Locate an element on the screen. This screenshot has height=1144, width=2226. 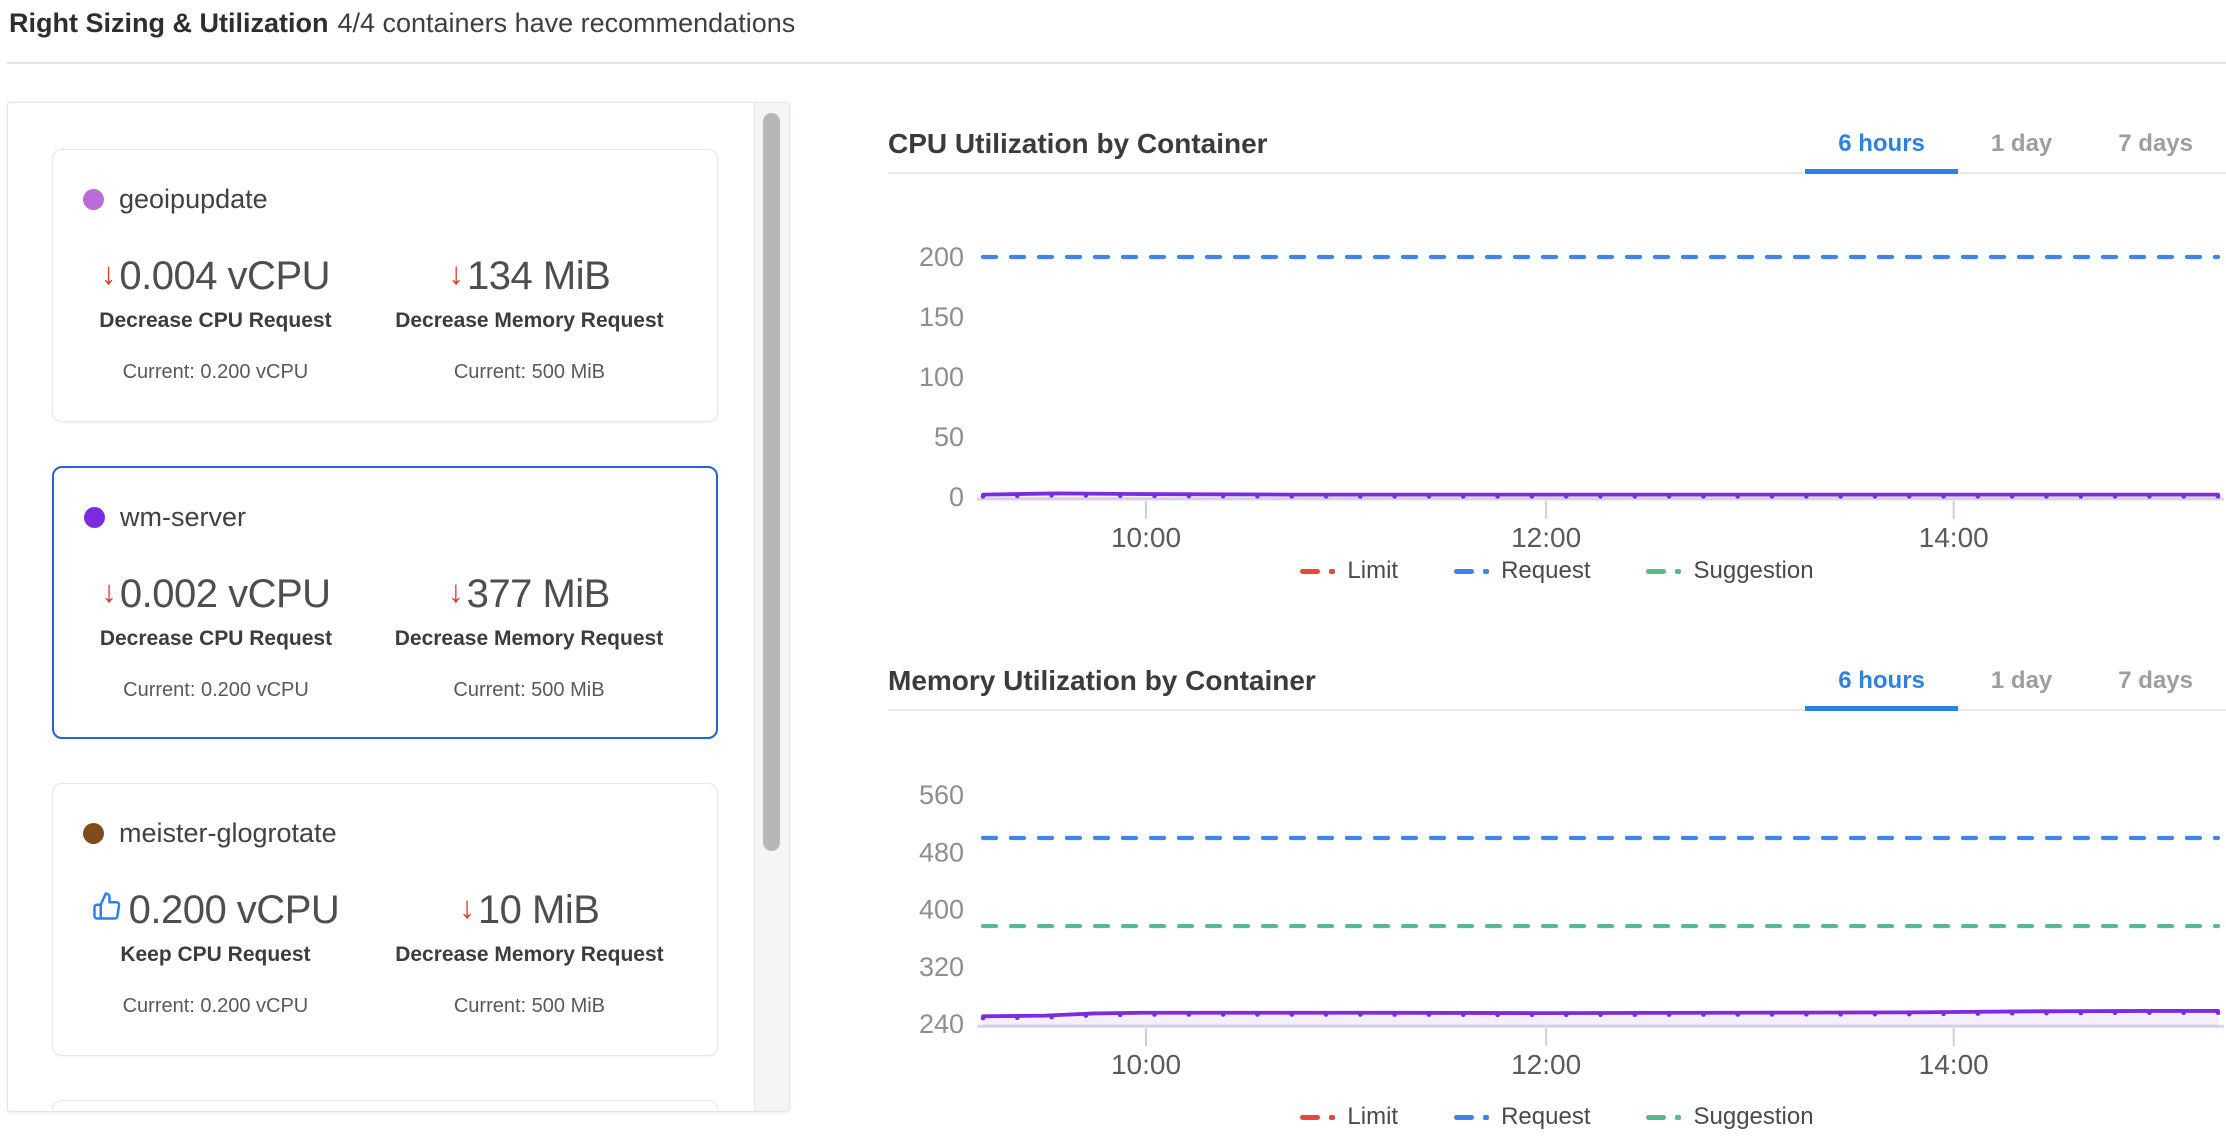
svg-text: 50 is located at coordinates (949, 437).